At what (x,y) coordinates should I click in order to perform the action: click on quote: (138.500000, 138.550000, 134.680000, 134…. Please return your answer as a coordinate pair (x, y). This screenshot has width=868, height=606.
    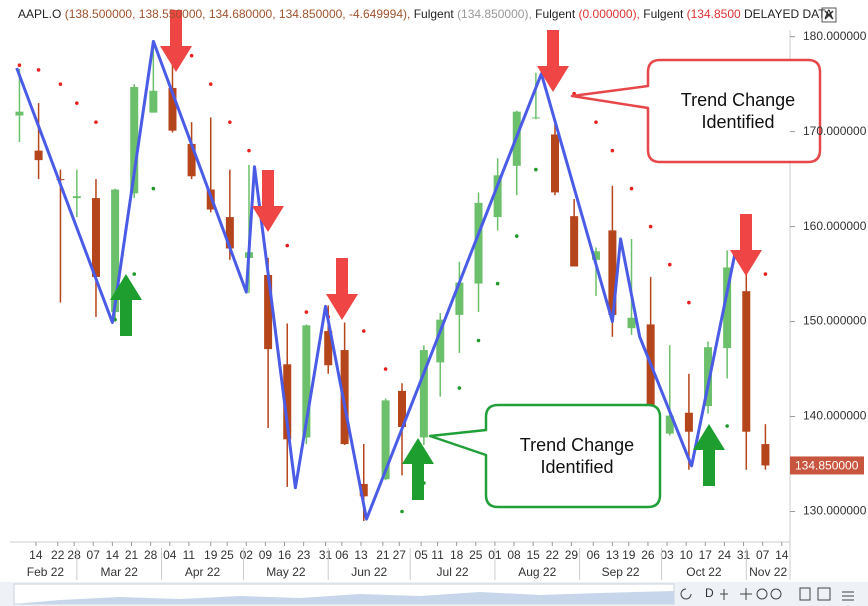
    Looking at the image, I should click on (238, 14).